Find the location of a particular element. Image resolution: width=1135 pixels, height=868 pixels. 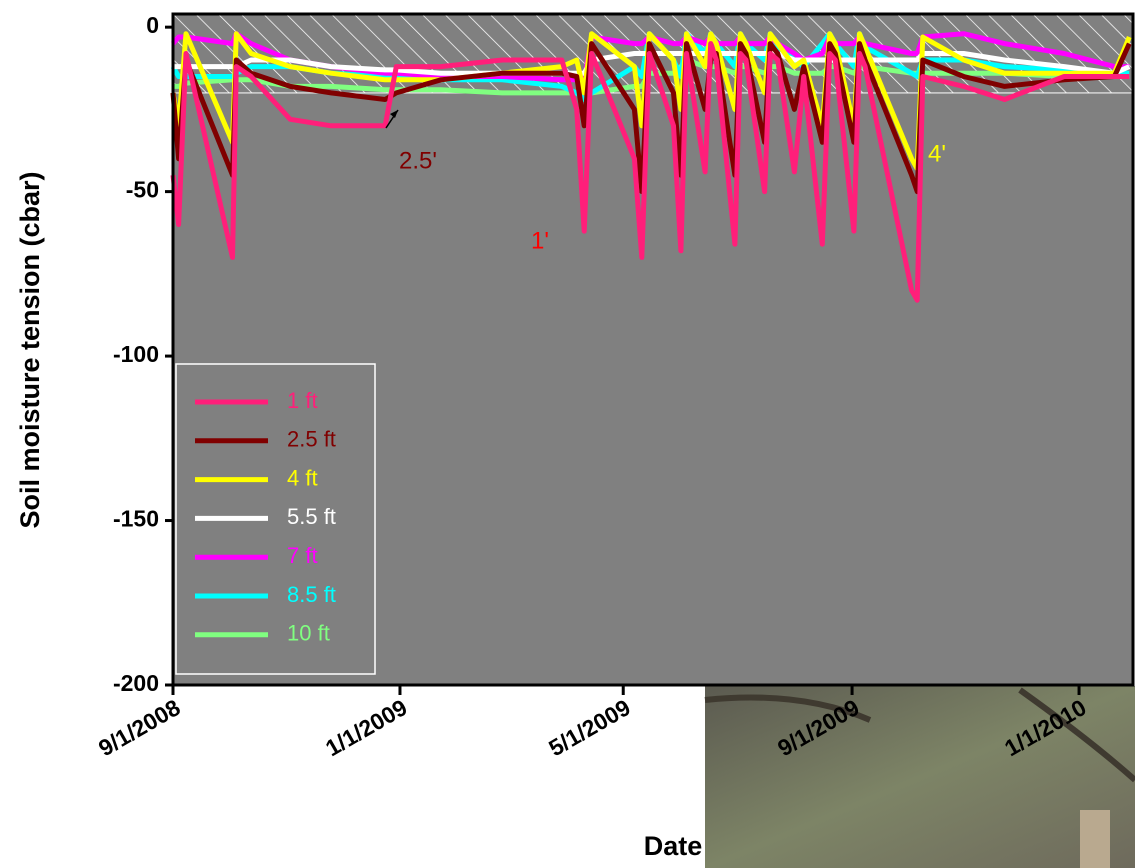

legend-label: 7 ft is located at coordinates (302, 555).